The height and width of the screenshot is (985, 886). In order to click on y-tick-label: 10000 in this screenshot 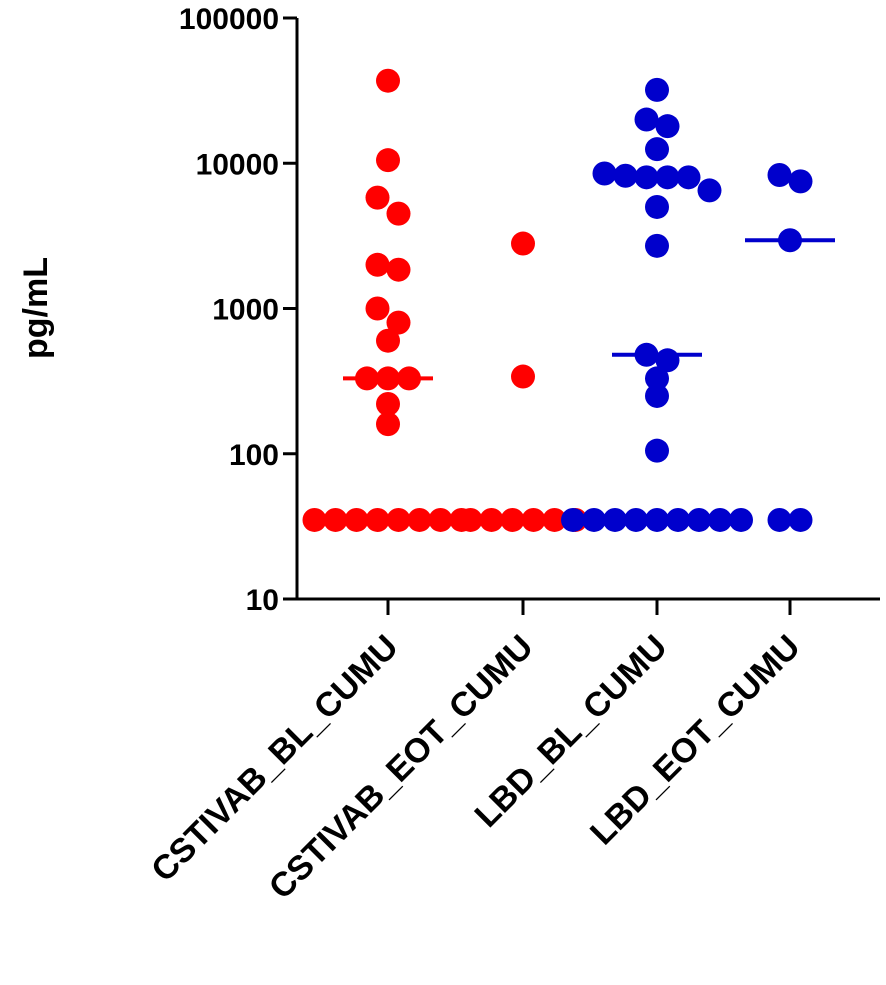, I will do `click(237, 164)`.